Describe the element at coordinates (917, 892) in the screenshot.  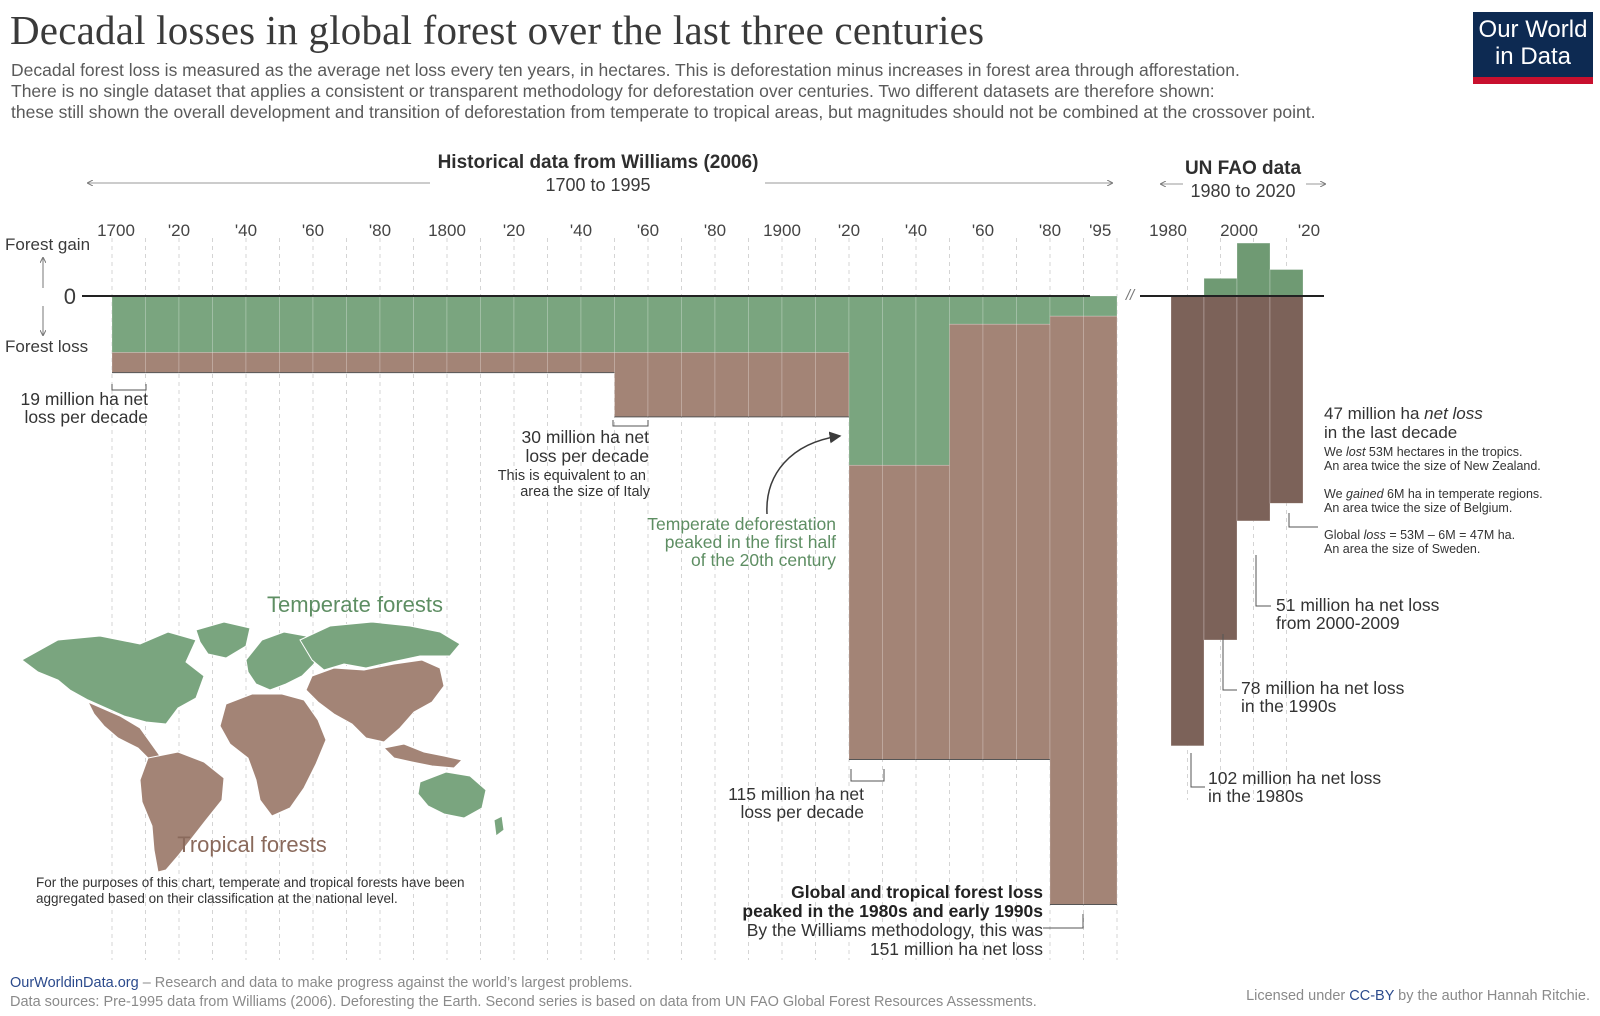
I see `annotation-global-line1: Global and tropical forest loss` at that location.